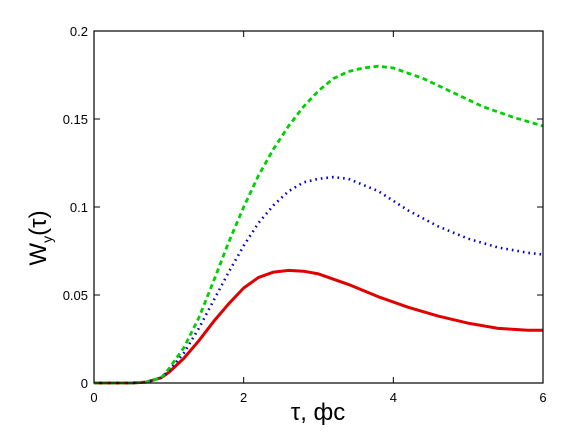  Describe the element at coordinates (47, 239) in the screenshot. I see `y-axis-label-subscript: y` at that location.